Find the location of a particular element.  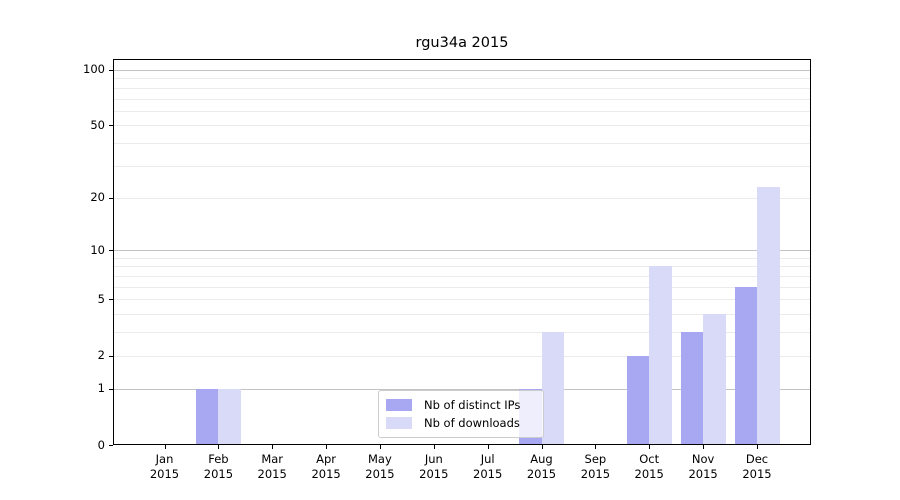

x-tick-label: Feb 2015 is located at coordinates (218, 467).